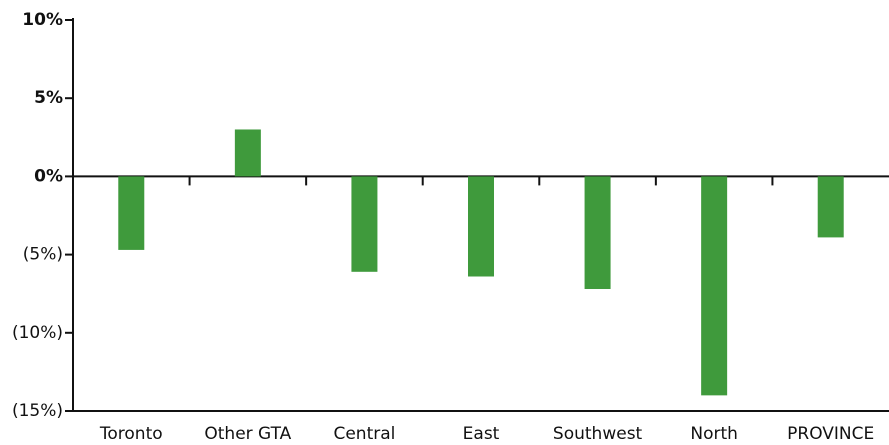 The width and height of the screenshot is (889, 445). I want to click on y-tick-label: (5%), so click(43, 255).